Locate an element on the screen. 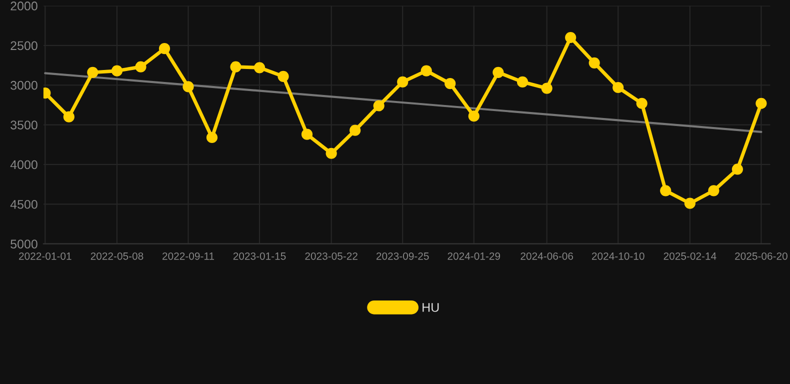 The width and height of the screenshot is (790, 384). y-tick-label: 2500 is located at coordinates (24, 45).